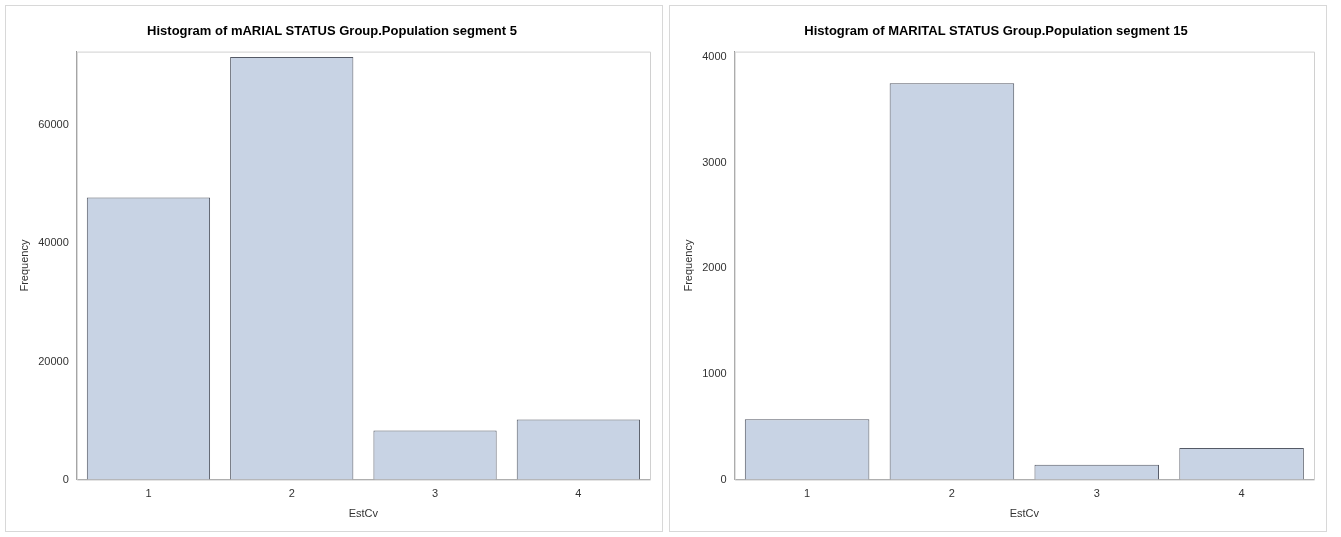 This screenshot has height=537, width=1341. What do you see at coordinates (714, 161) in the screenshot?
I see `y-tick-label: 3000` at bounding box center [714, 161].